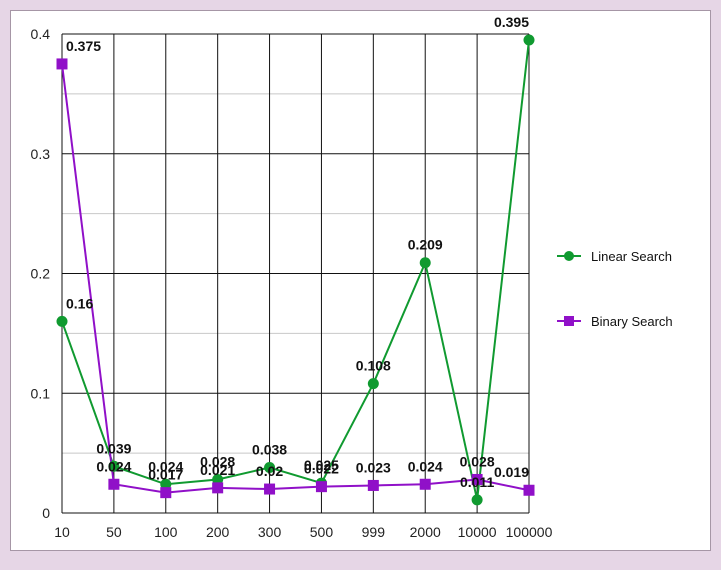 The image size is (721, 570). What do you see at coordinates (322, 532) in the screenshot?
I see `x-tick-label: 500` at bounding box center [322, 532].